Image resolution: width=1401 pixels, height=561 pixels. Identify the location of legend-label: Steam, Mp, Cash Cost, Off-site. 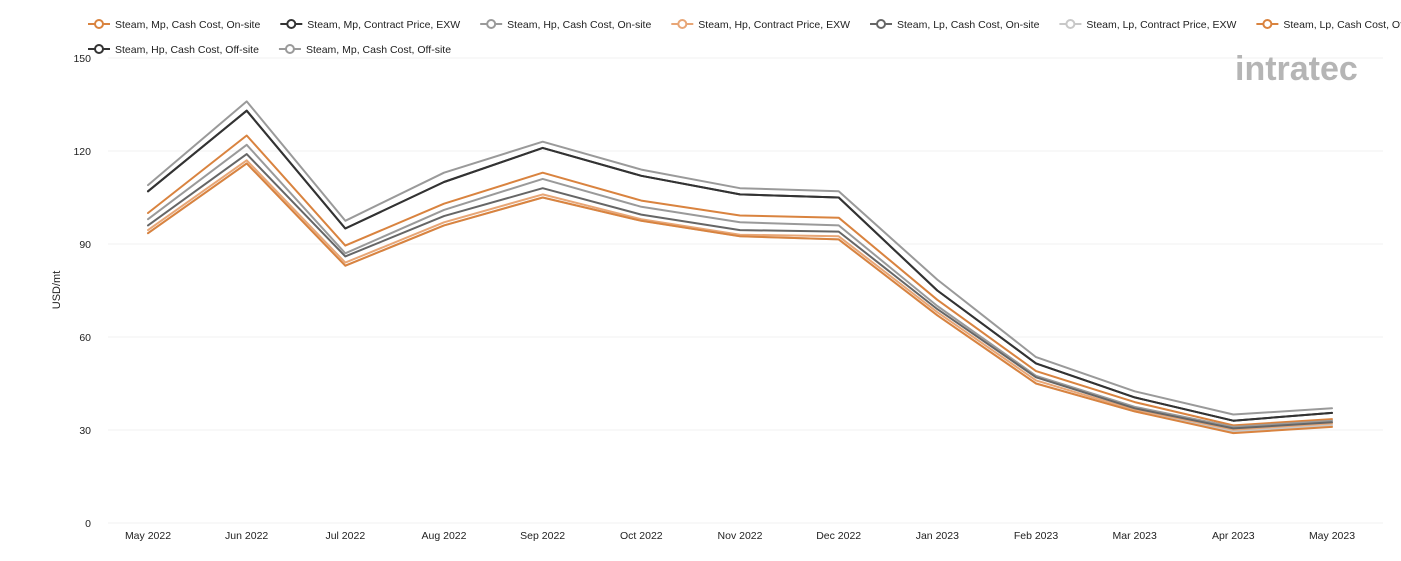
(378, 50).